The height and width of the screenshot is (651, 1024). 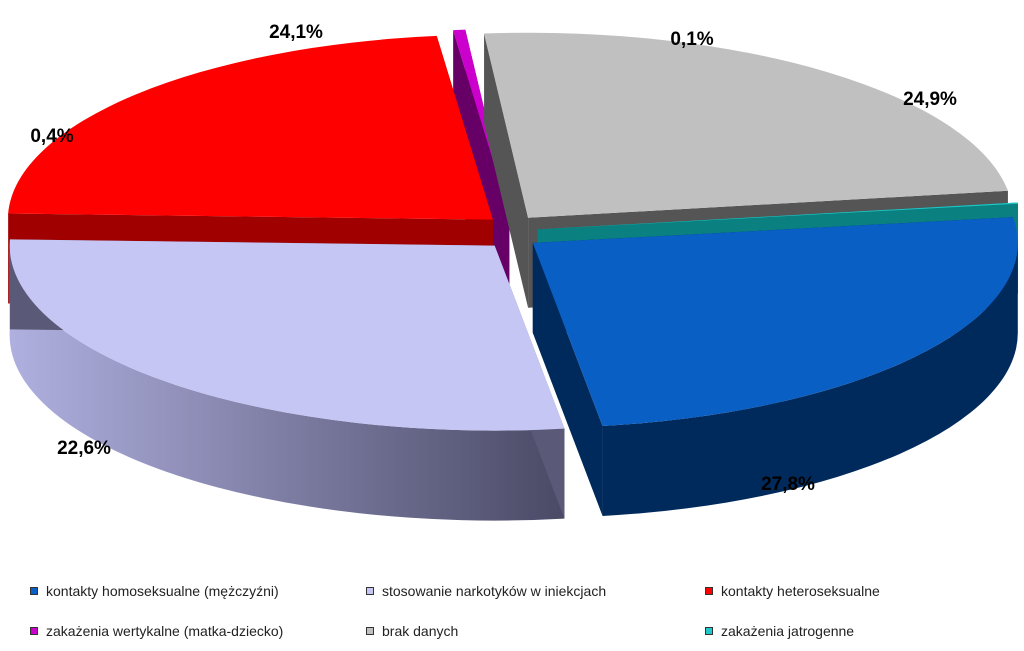 I want to click on legend-label: zakażenia wertykalne (matka-dziecko), so click(x=165, y=631).